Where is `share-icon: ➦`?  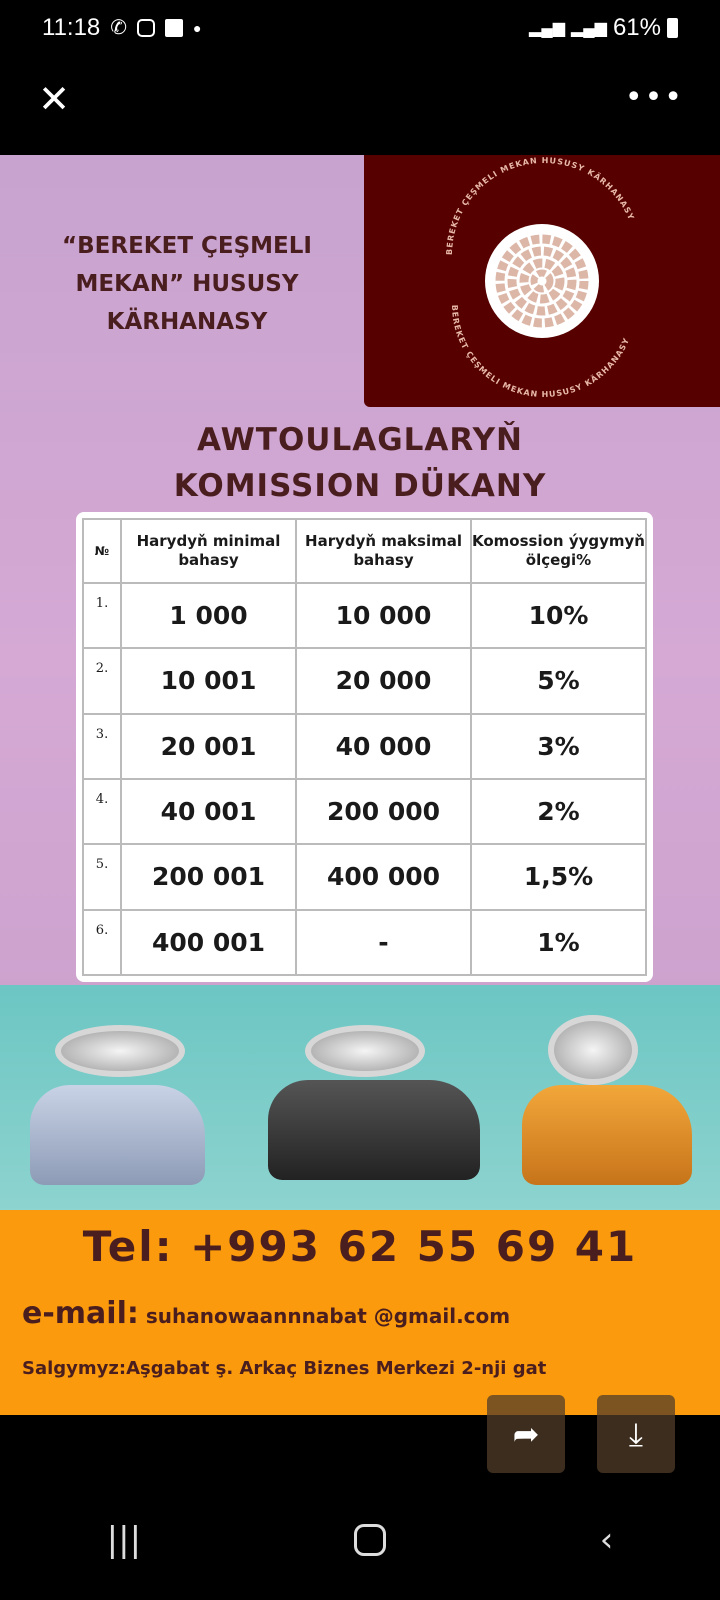 share-icon: ➦ is located at coordinates (526, 1434).